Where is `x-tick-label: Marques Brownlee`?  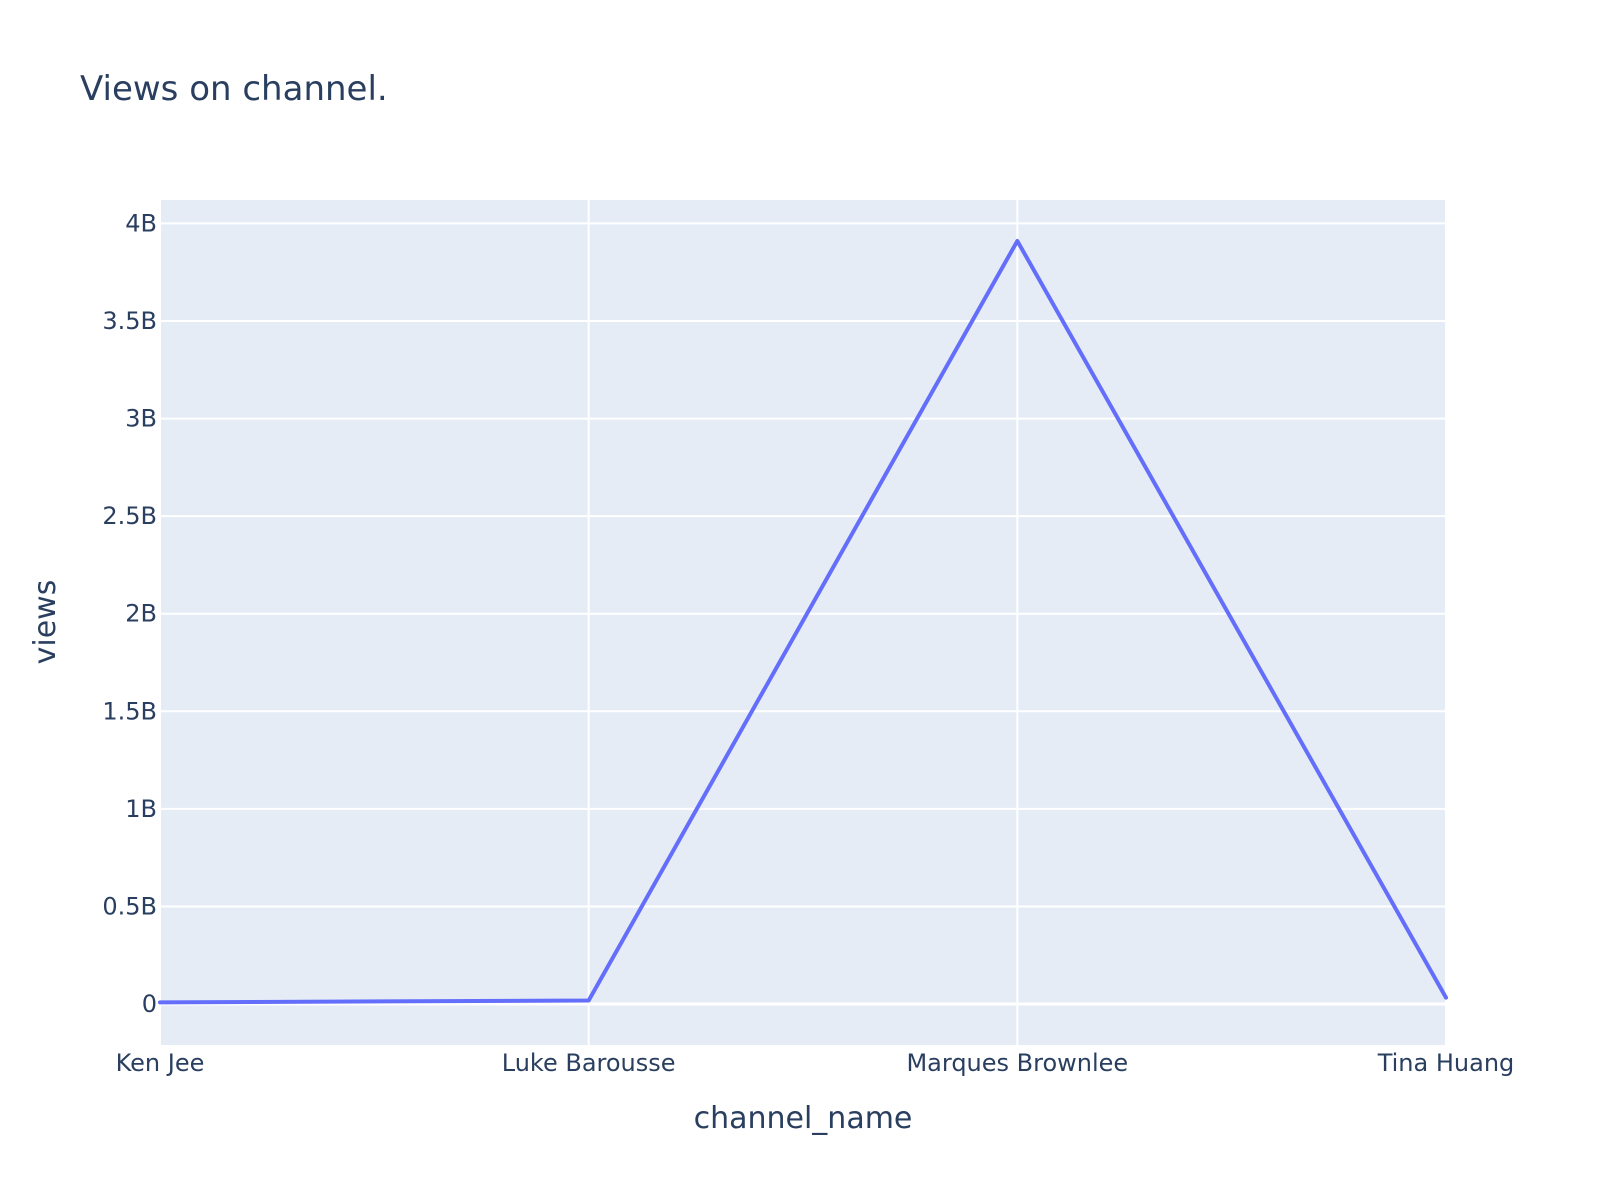 x-tick-label: Marques Brownlee is located at coordinates (1017, 1063).